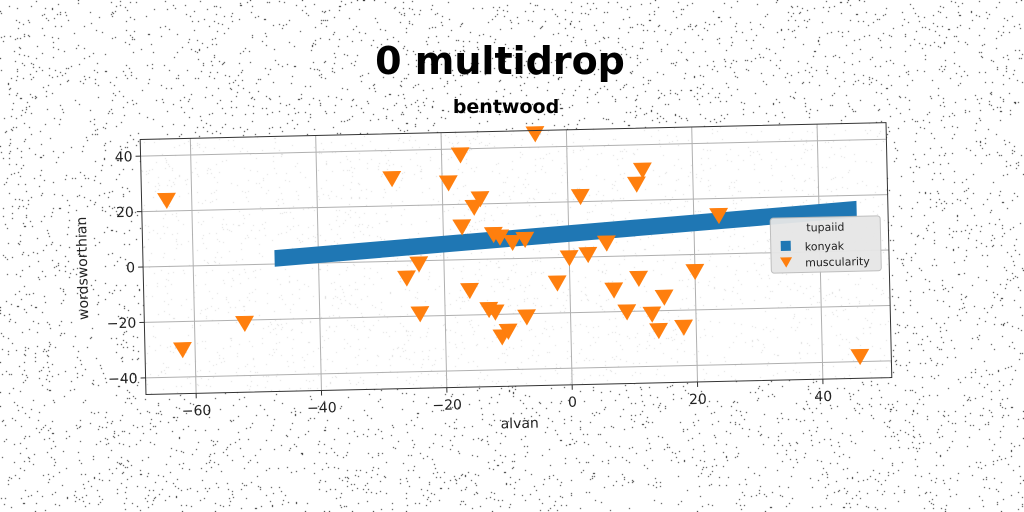  I want to click on y-tick-labels: −40 −20 0 20 40, so click(122, 268).